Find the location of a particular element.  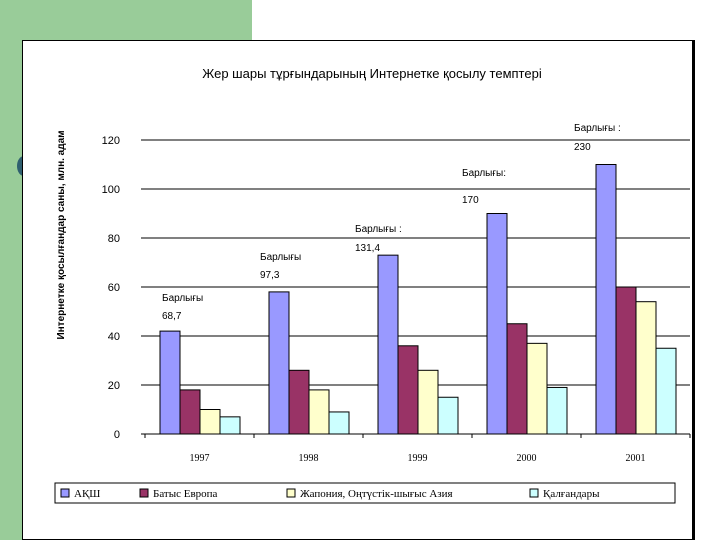

y-tick-label: 0 is located at coordinates (117, 435).